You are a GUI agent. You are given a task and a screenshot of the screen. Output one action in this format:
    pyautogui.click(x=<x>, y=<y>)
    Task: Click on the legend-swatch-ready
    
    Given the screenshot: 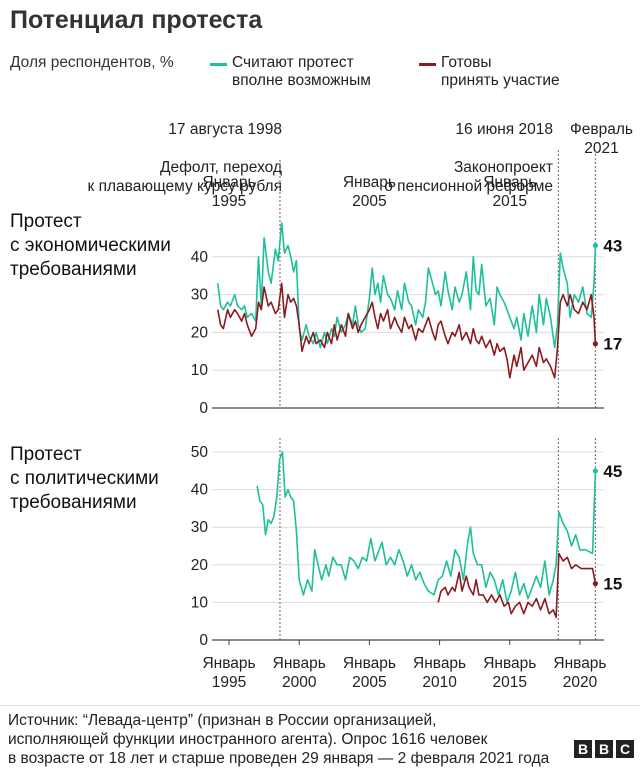 What is the action you would take?
    pyautogui.click(x=427, y=64)
    